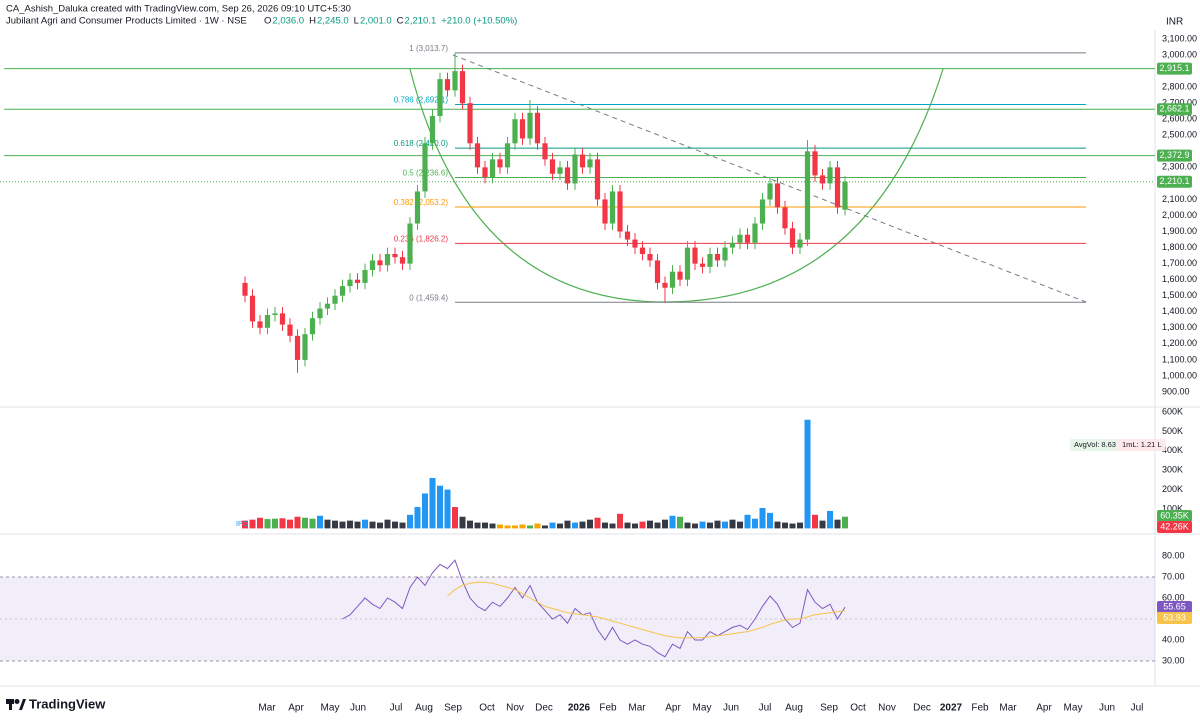 This screenshot has width=1200, height=720. What do you see at coordinates (951, 708) in the screenshot?
I see `x-tick-label: 2027` at bounding box center [951, 708].